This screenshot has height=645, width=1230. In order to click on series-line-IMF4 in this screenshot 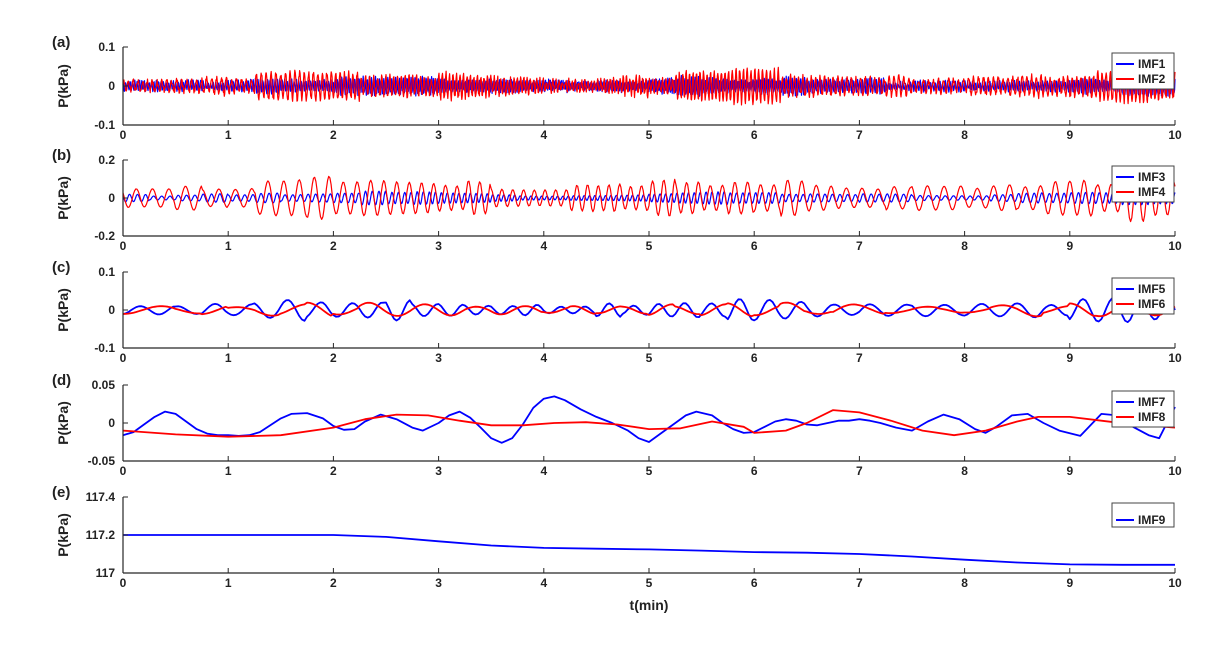, I will do `click(649, 198)`.